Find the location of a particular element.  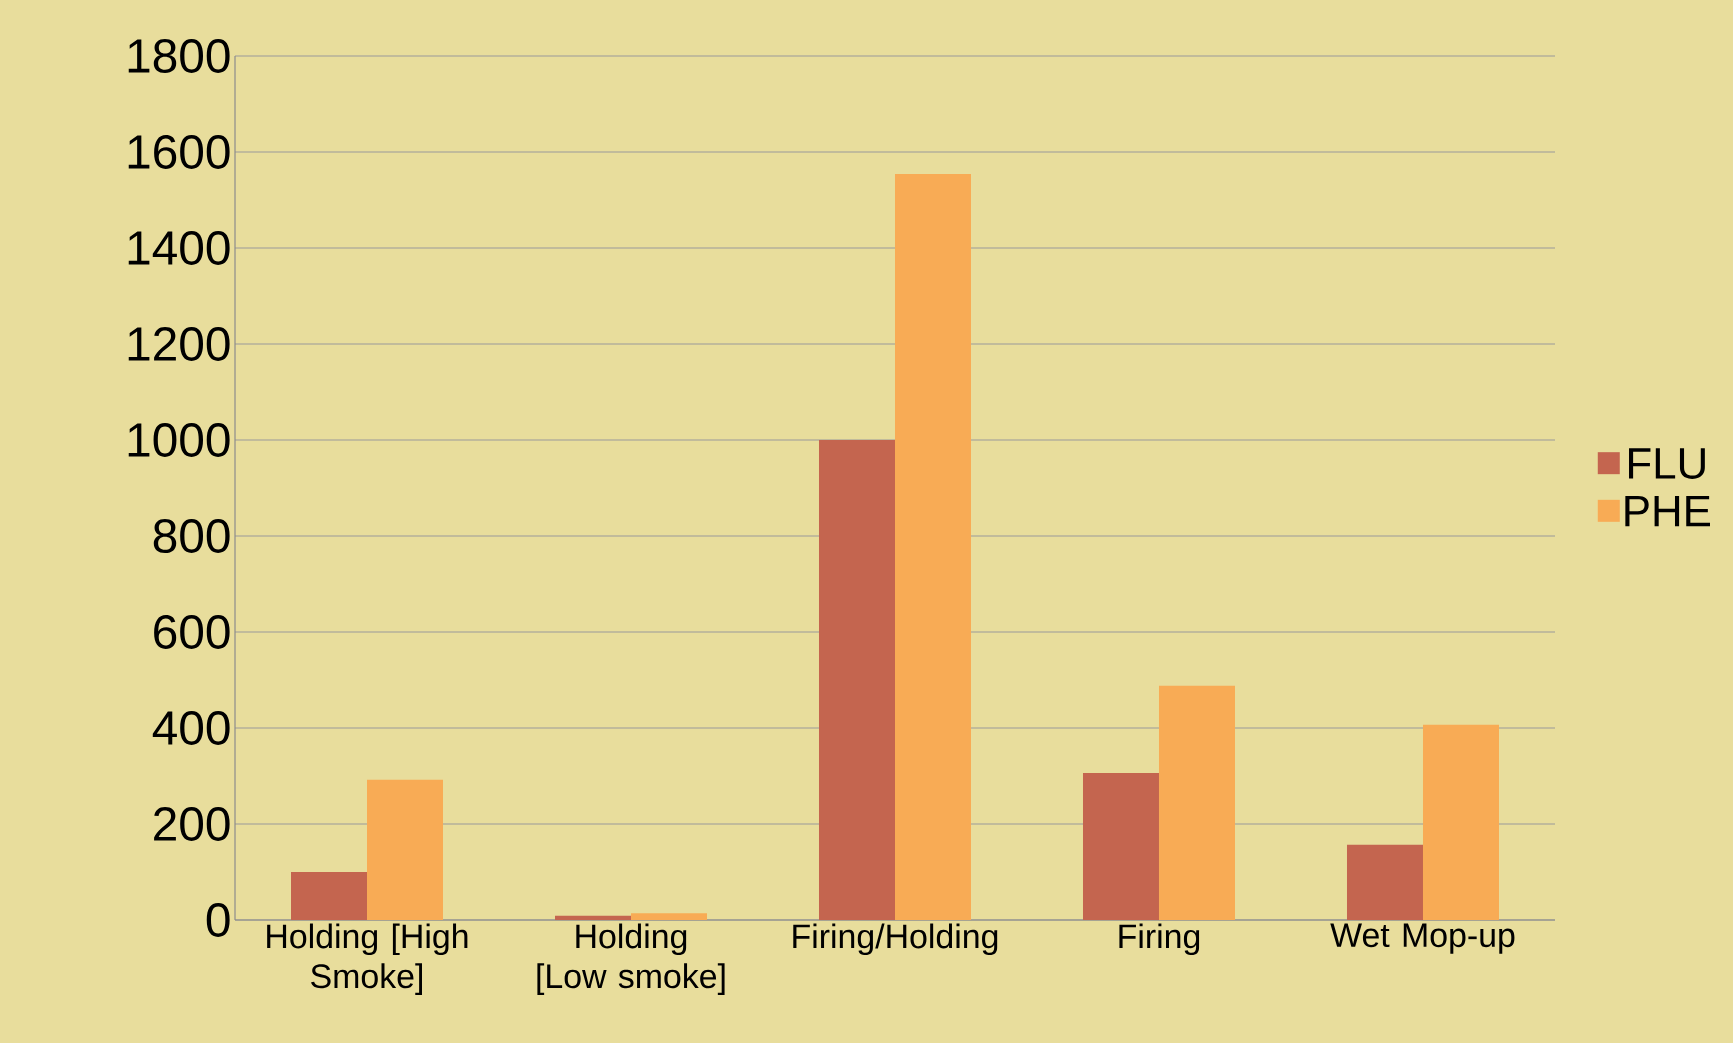

x-tick-label: Firing is located at coordinates (1159, 939).